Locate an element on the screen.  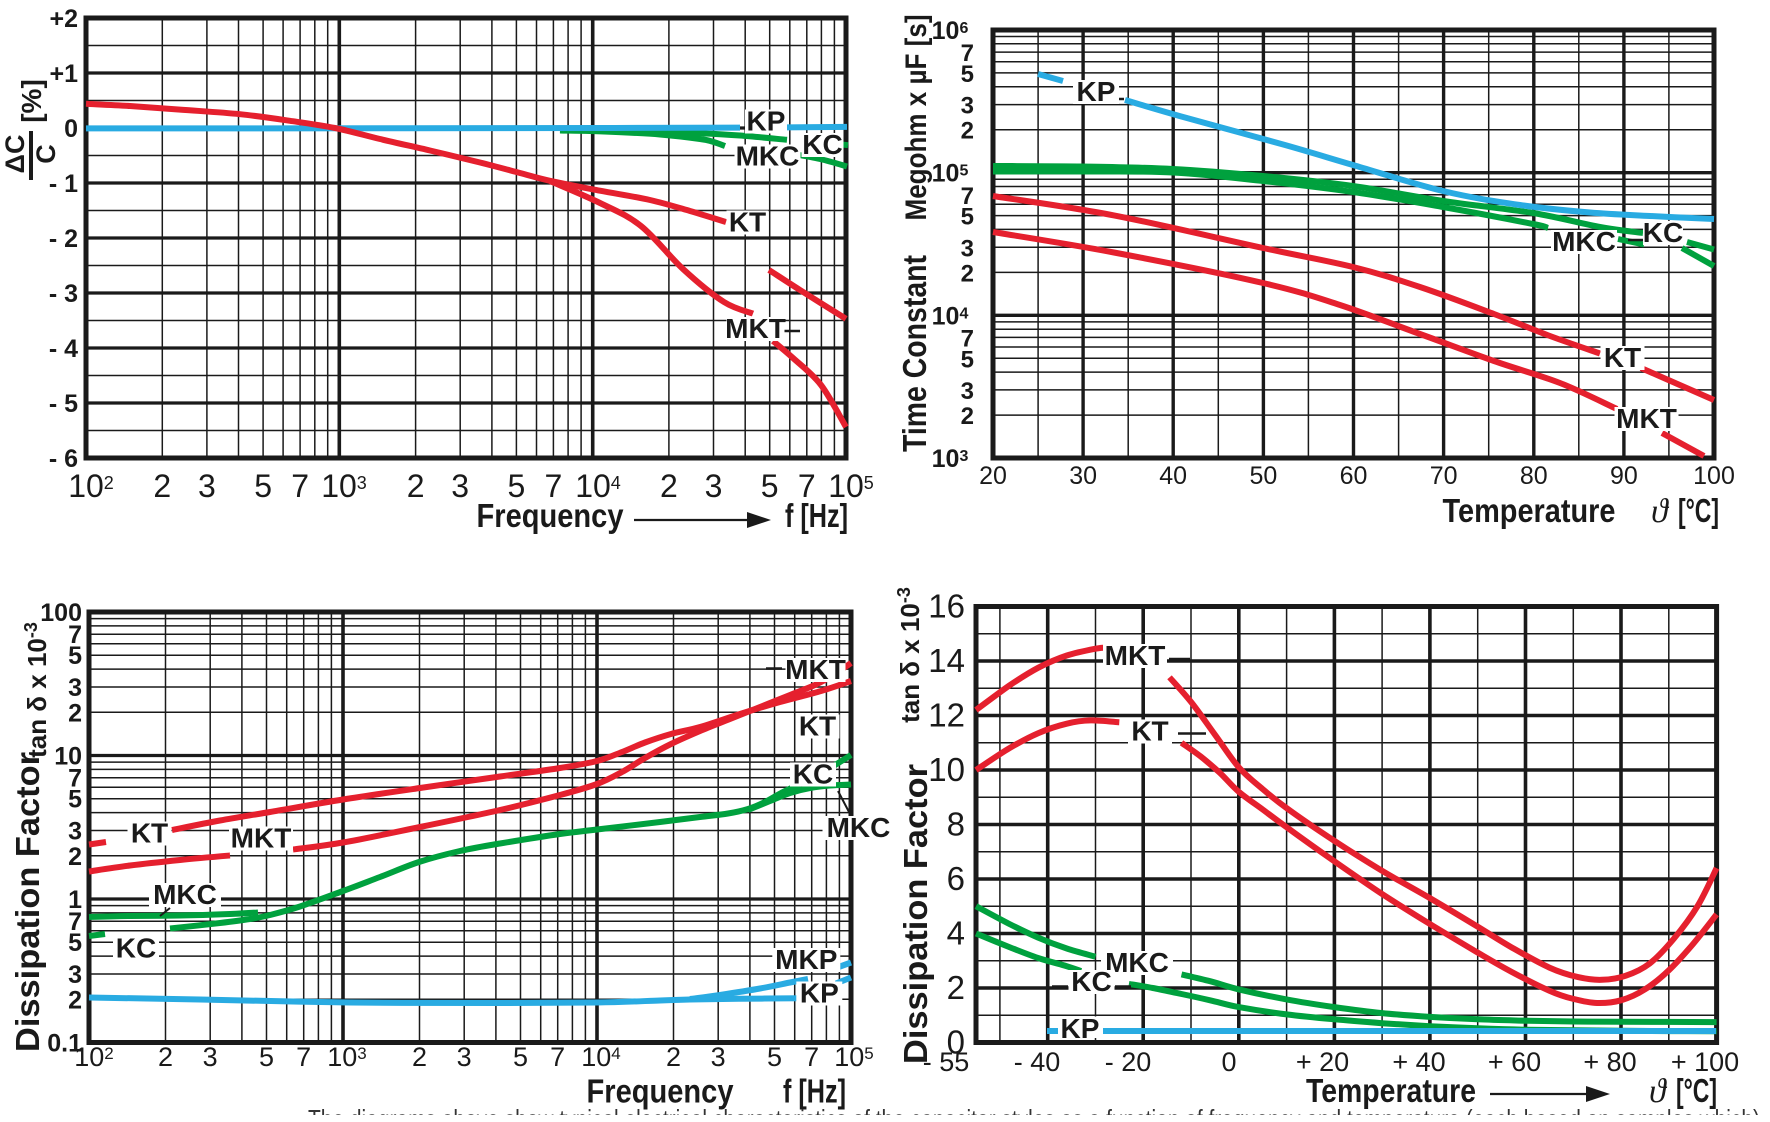
svg-text: - 55 is located at coordinates (946, 1062).